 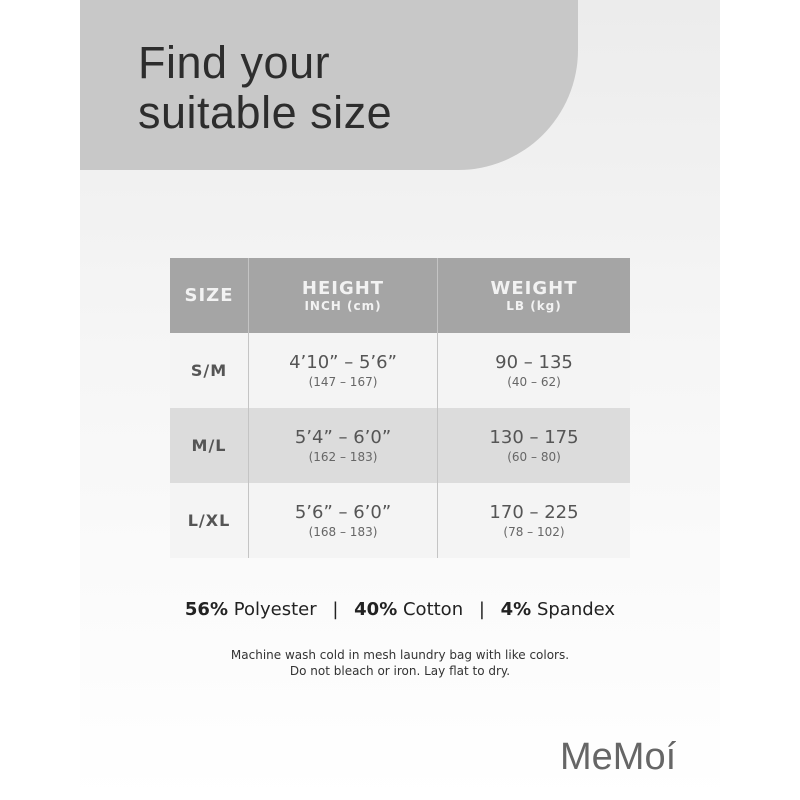 I want to click on header-height: HEIGHT INCH (cm), so click(x=343, y=295).